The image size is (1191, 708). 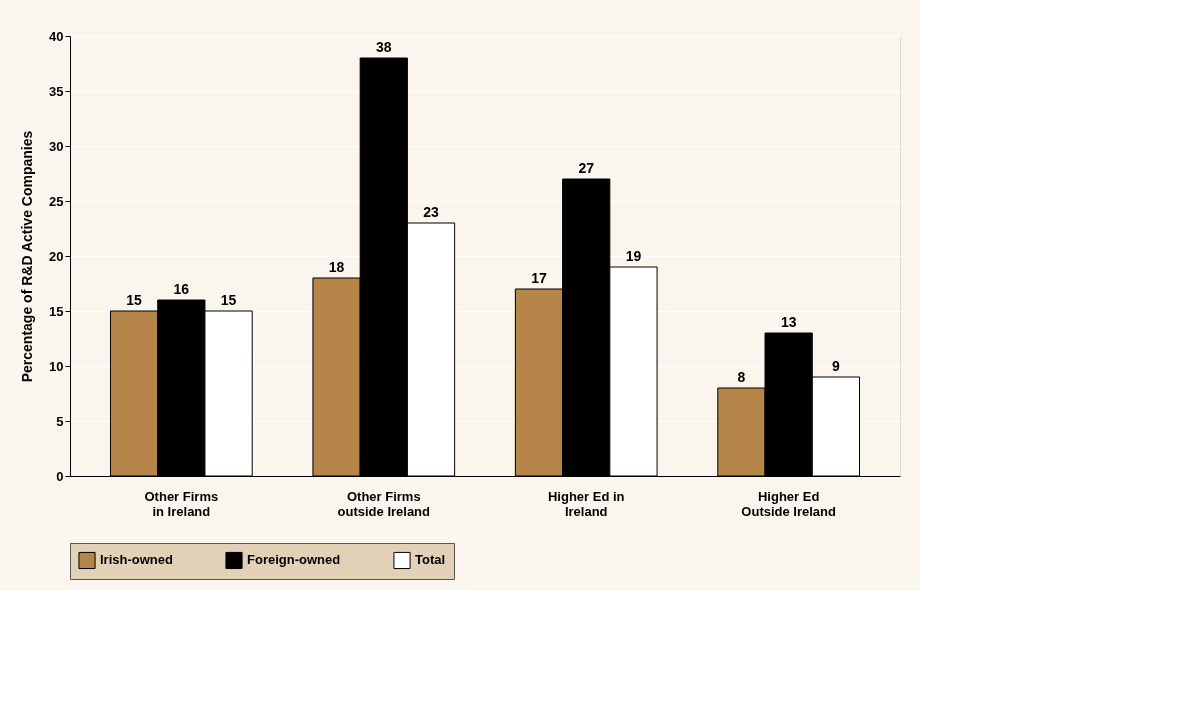 What do you see at coordinates (741, 377) in the screenshot?
I see `data-label: 8` at bounding box center [741, 377].